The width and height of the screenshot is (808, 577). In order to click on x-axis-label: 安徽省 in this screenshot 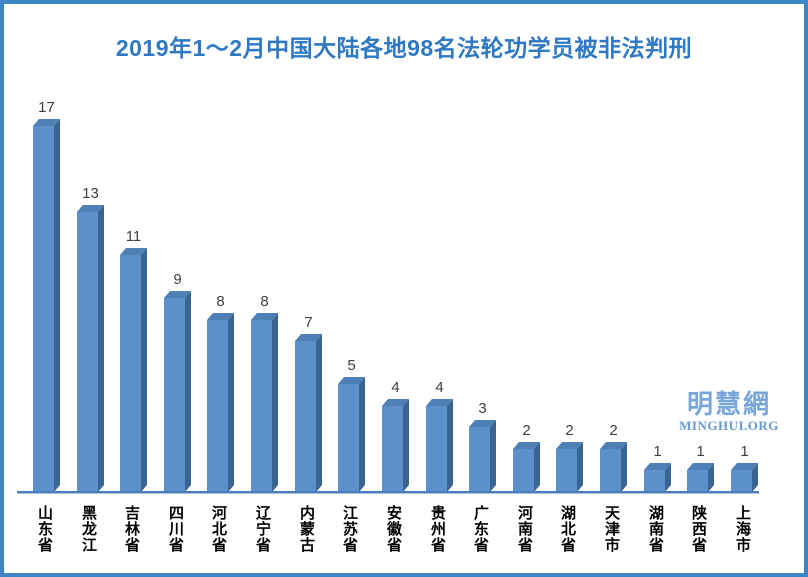, I will do `click(393, 529)`.